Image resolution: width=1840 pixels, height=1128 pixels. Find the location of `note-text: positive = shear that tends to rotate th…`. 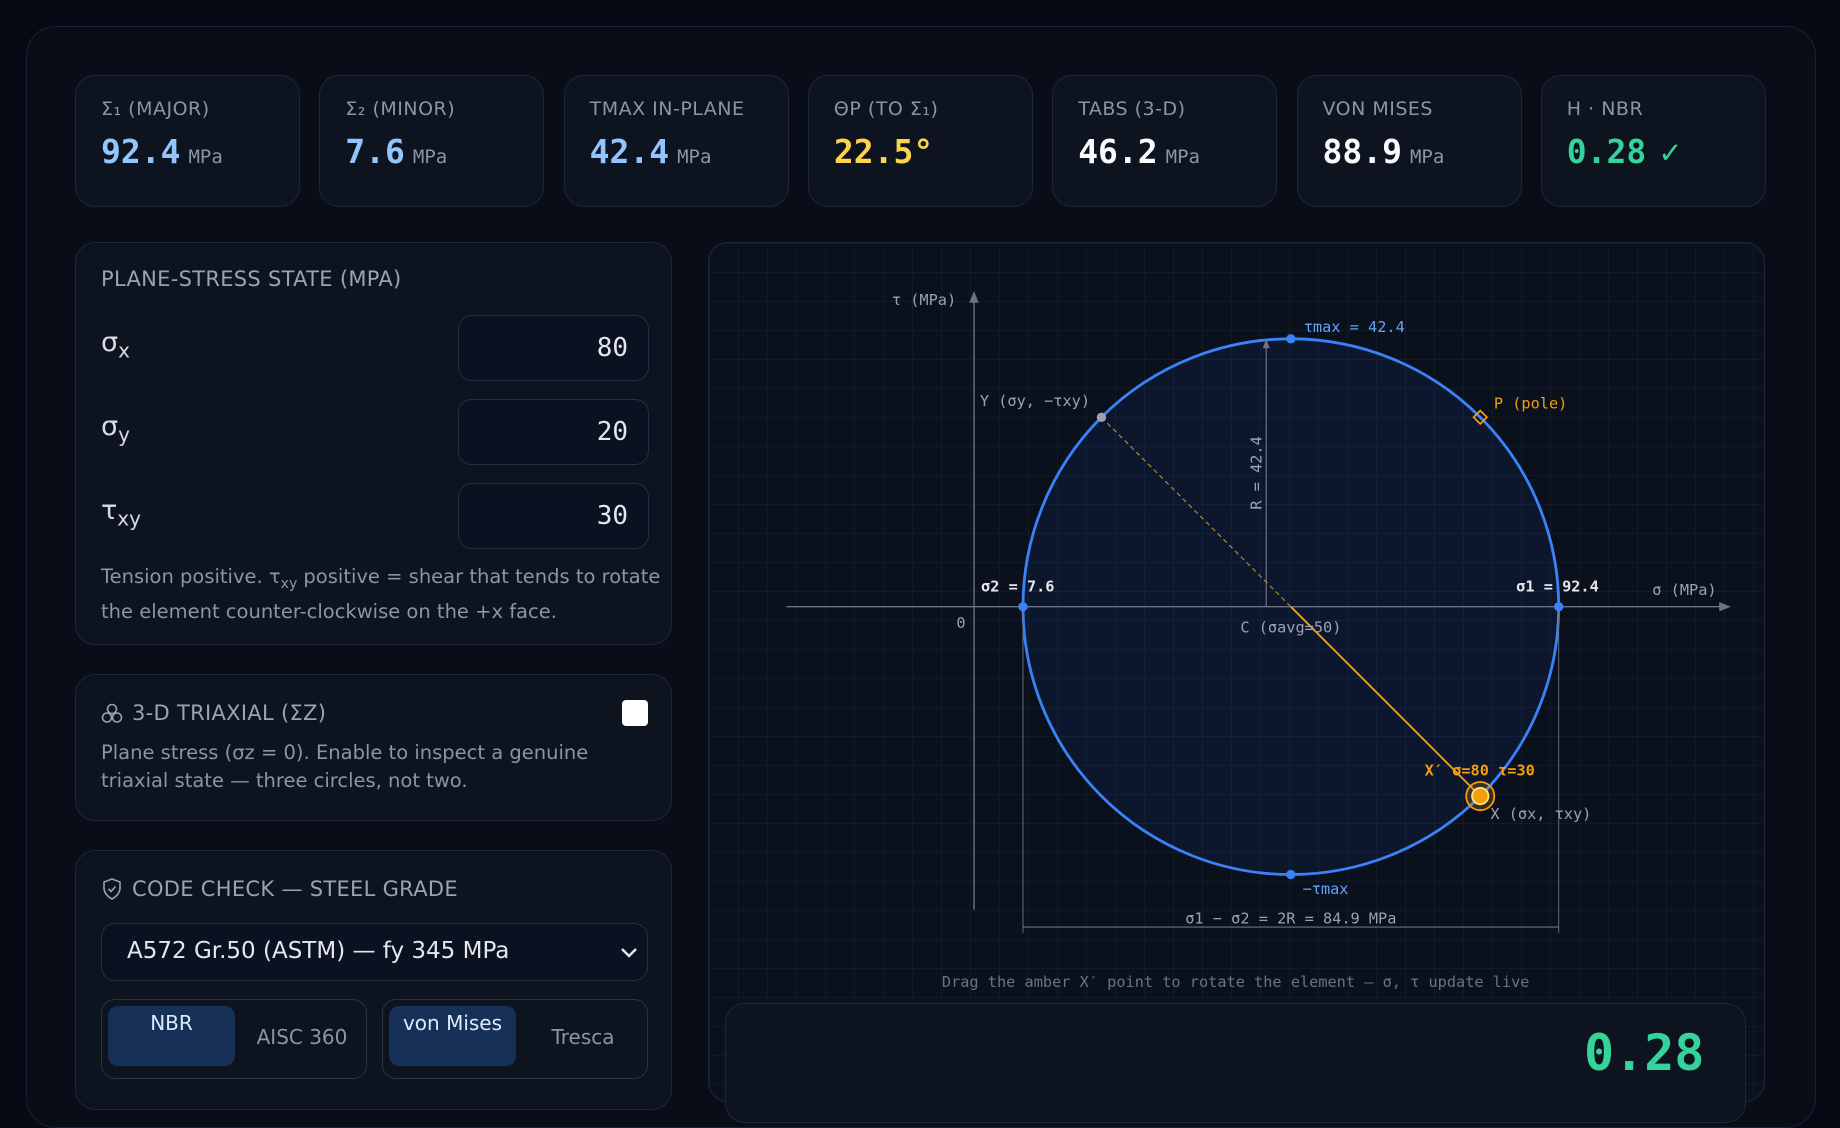

note-text: positive = shear that tends to rotate th… is located at coordinates (381, 594).